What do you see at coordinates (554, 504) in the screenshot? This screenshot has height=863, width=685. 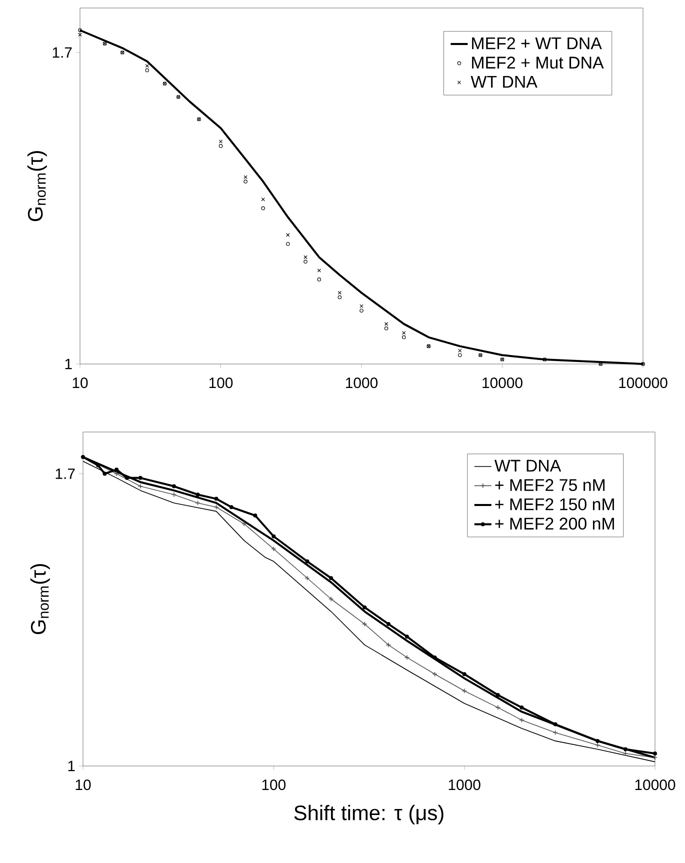 I see `legend-label: + MEF2 150 nM` at bounding box center [554, 504].